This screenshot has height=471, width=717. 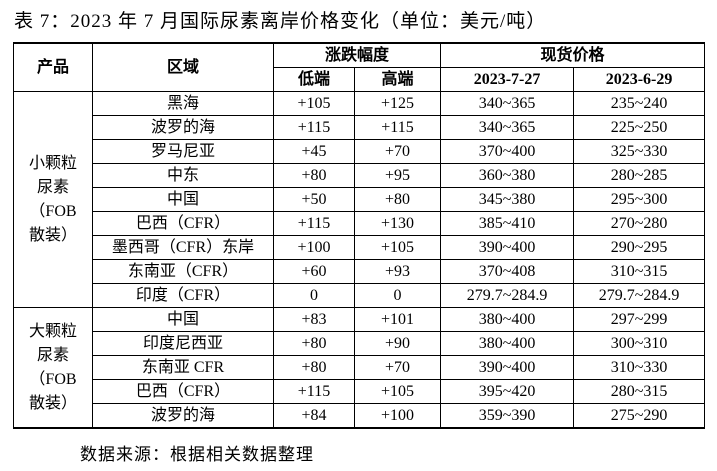 I want to click on group-label: 大颗粒尿素 （FOB 散装）, so click(x=53, y=368).